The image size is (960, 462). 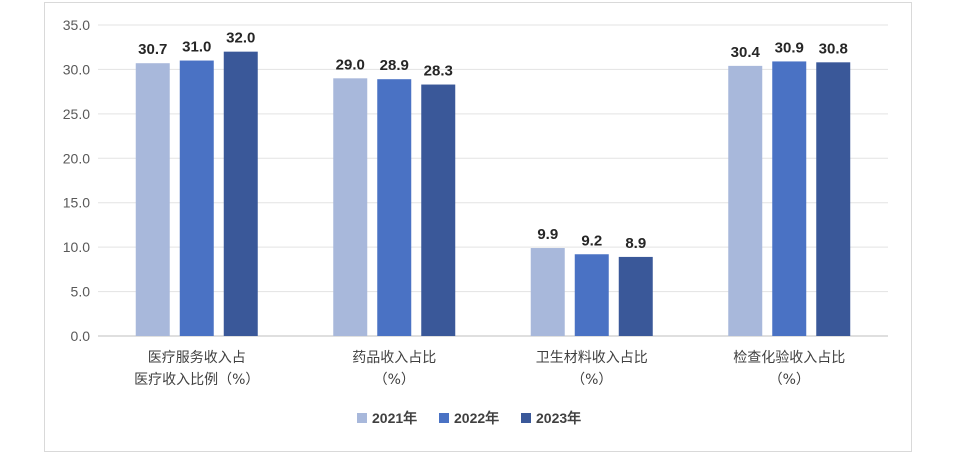 I want to click on x-category-label: 医疗收入比例（%）, so click(x=196, y=380).